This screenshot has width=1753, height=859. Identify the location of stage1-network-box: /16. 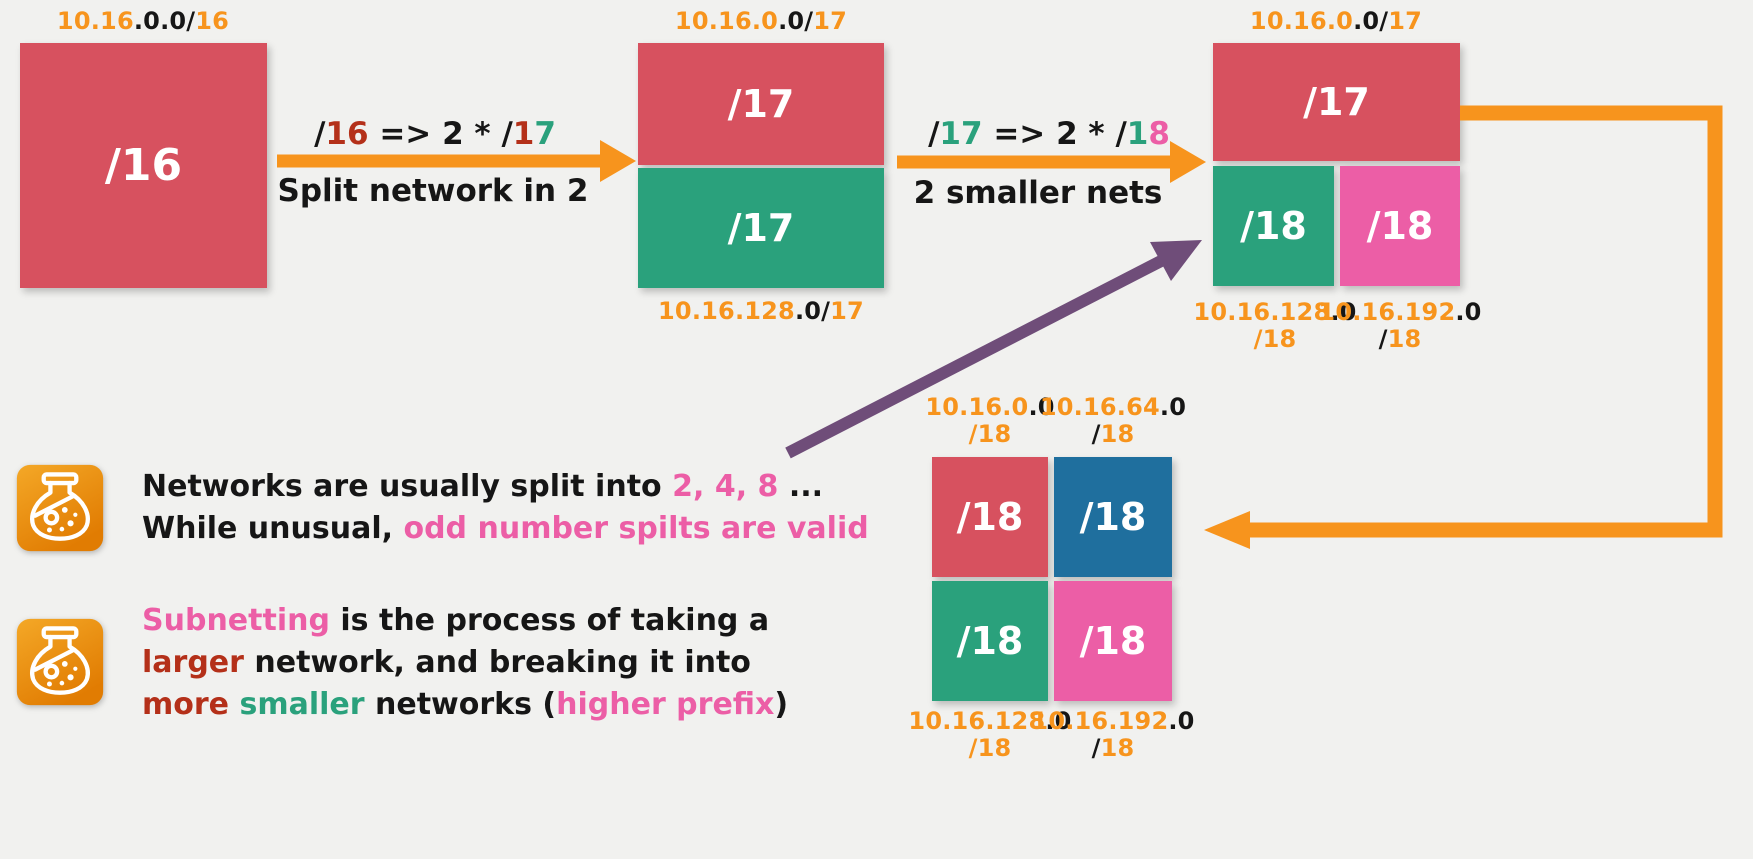
(143, 165).